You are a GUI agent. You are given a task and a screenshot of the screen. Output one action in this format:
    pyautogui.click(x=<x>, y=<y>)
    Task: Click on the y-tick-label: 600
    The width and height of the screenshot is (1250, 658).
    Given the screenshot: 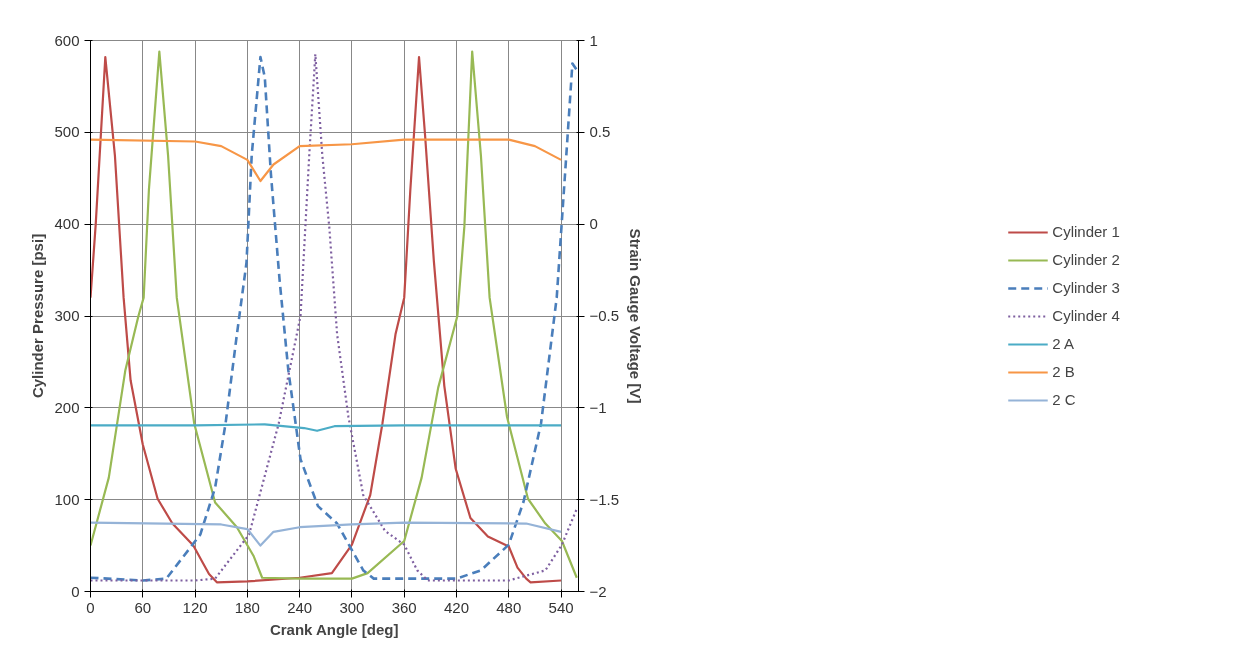 What is the action you would take?
    pyautogui.click(x=67, y=40)
    